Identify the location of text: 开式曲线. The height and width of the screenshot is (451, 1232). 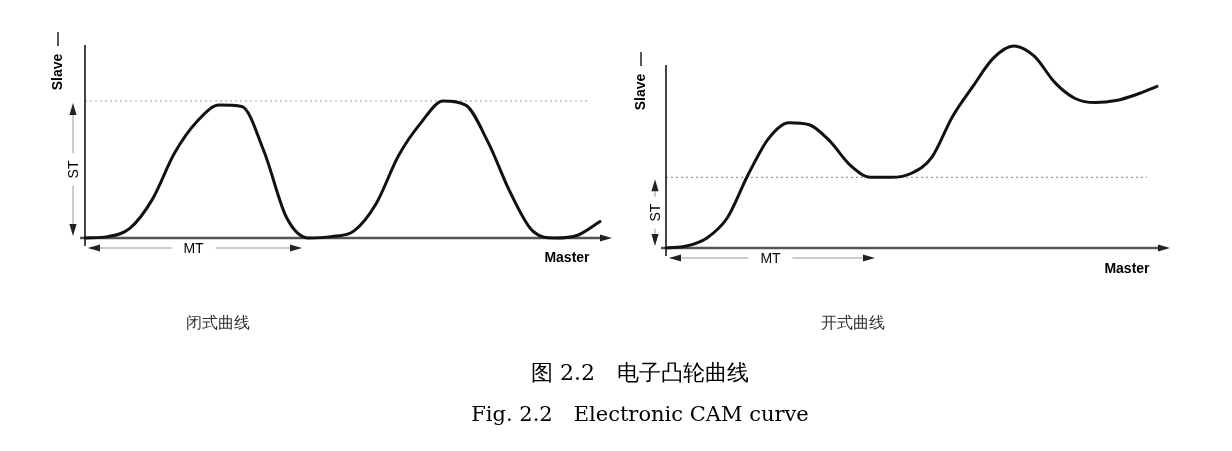
(853, 322).